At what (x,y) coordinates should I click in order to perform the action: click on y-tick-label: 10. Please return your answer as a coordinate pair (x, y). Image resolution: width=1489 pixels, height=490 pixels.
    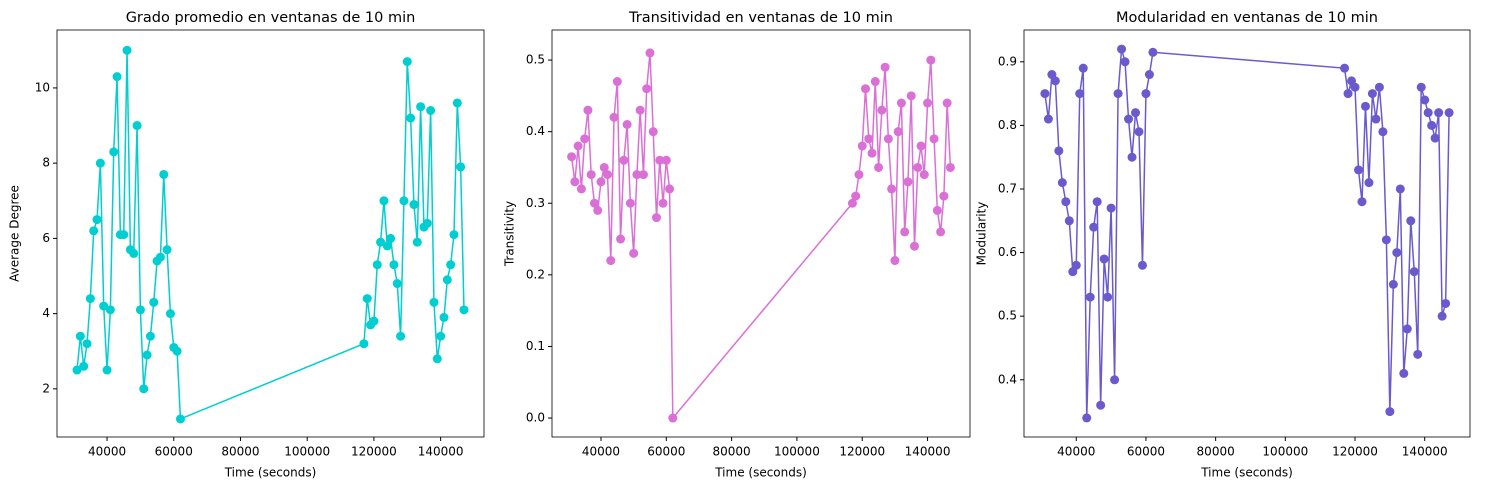
    Looking at the image, I should click on (42, 87).